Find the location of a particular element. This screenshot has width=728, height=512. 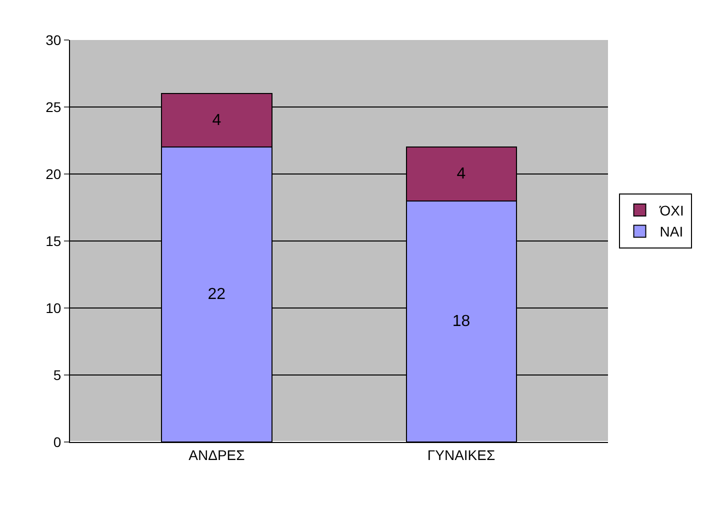

y-tick-label: 15 is located at coordinates (54, 240).